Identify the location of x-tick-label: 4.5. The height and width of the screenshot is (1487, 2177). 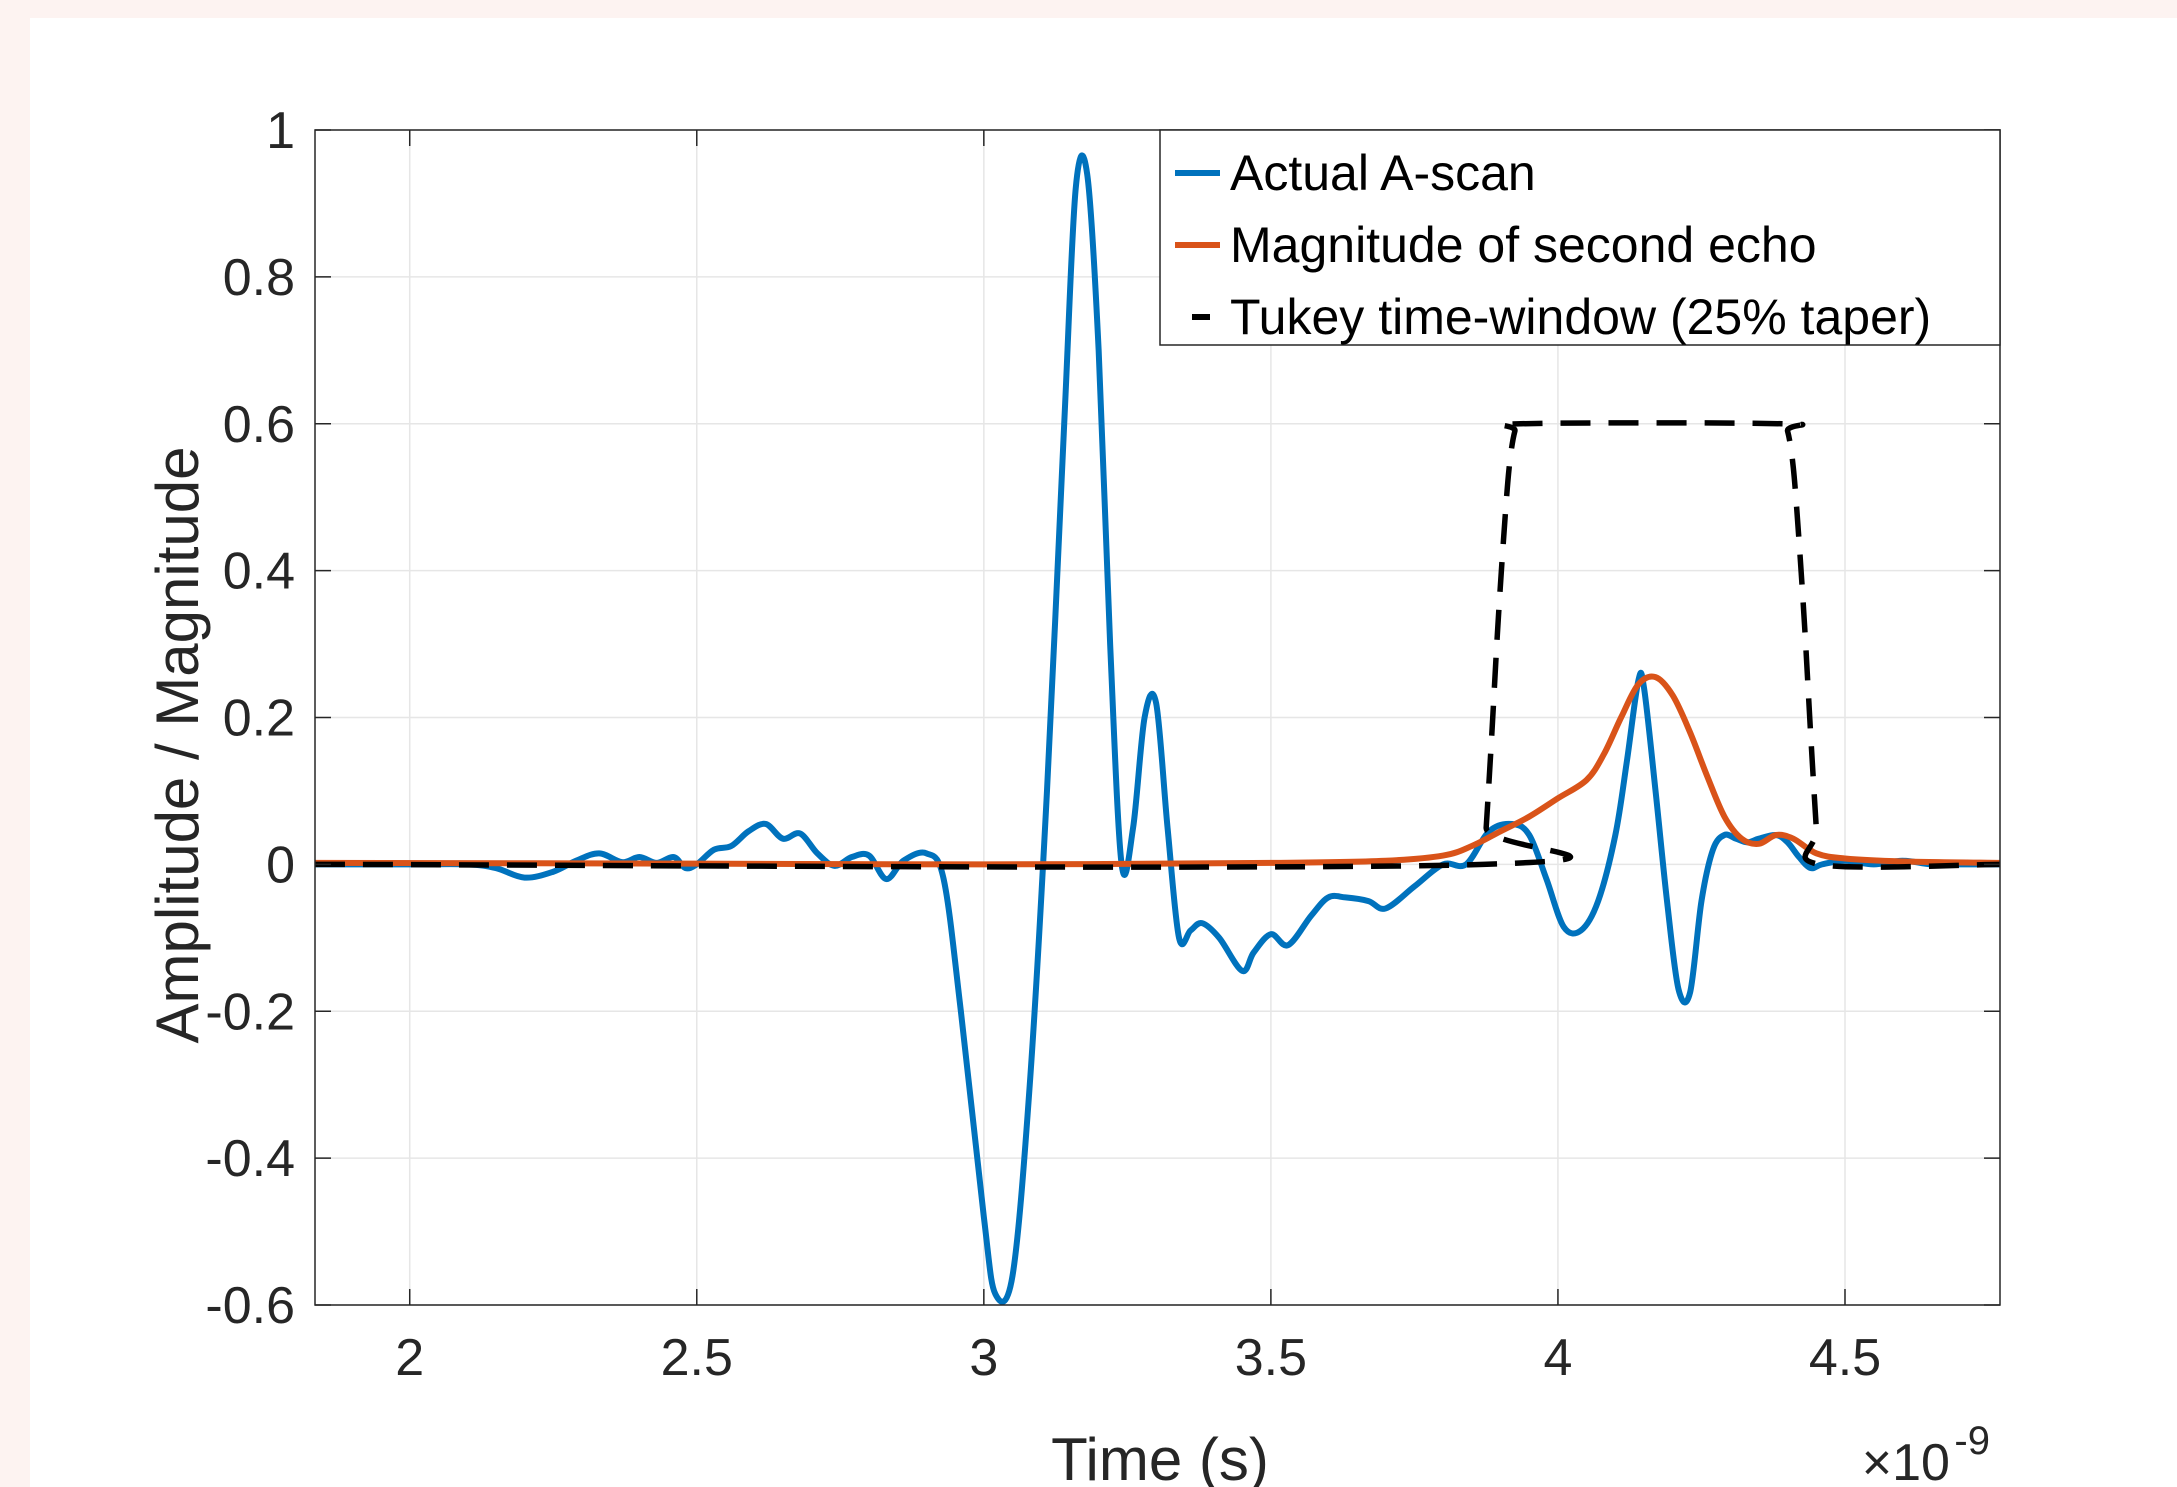
(1845, 1358).